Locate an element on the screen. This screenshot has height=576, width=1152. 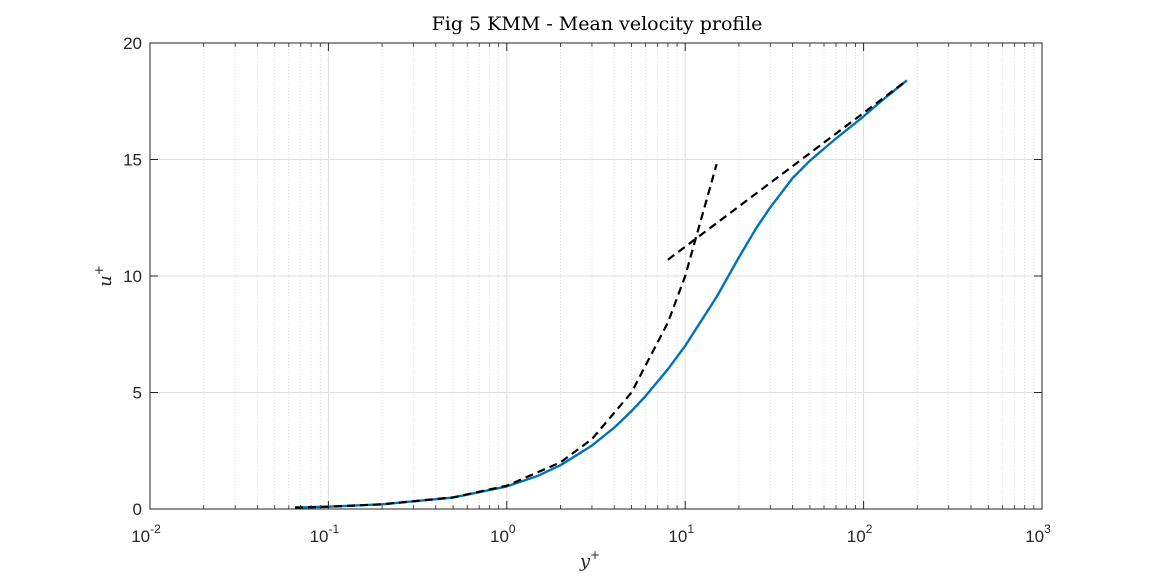
y-axis-label: u+ is located at coordinates (104, 276).